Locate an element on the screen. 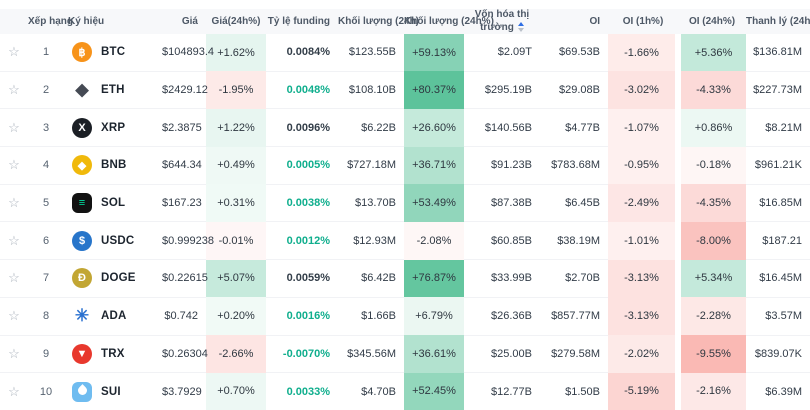 This screenshot has width=810, height=410. symbol-cell: ≡ SOL is located at coordinates (113, 202).